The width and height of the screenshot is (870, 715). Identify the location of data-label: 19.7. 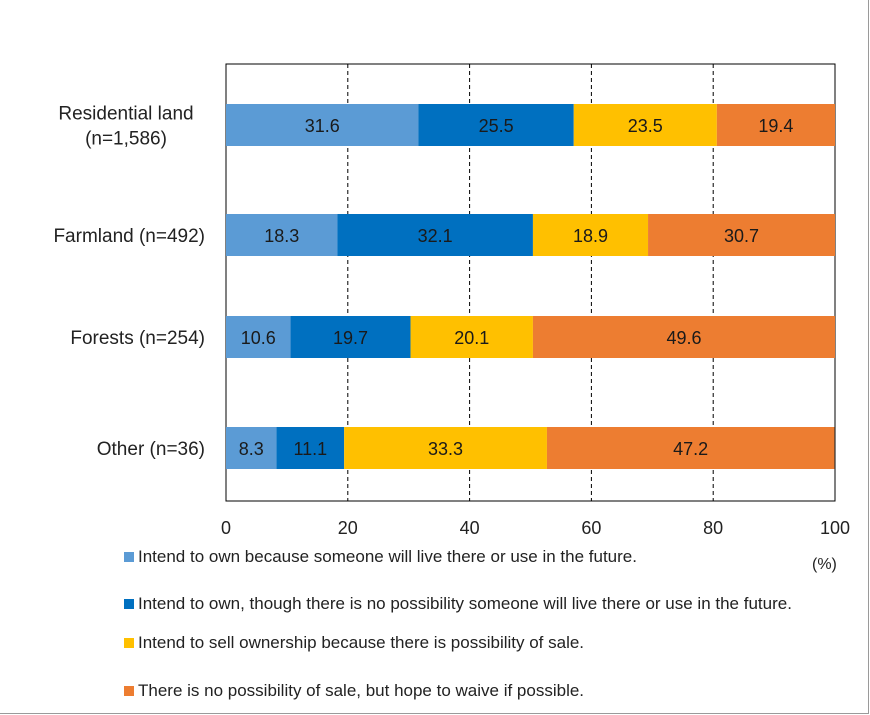
(350, 338).